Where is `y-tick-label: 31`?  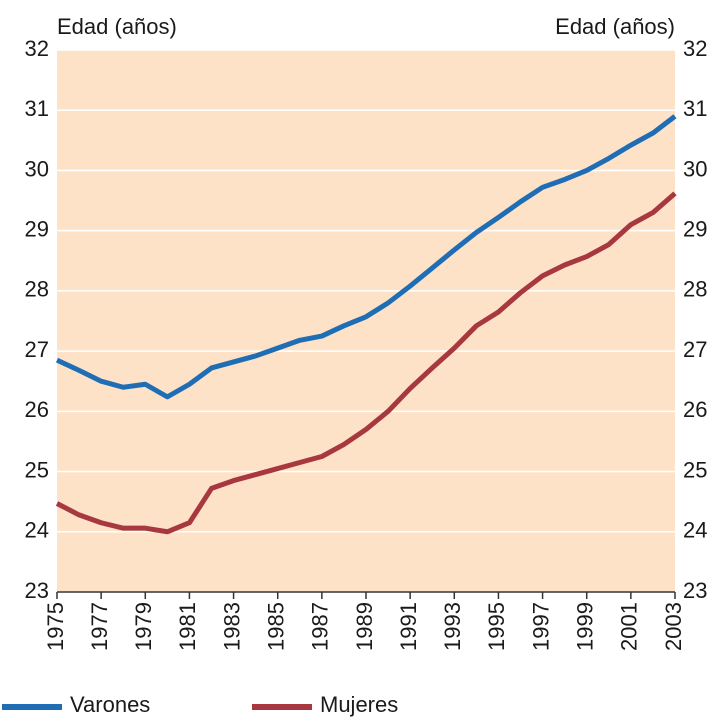
y-tick-label: 31 is located at coordinates (37, 108).